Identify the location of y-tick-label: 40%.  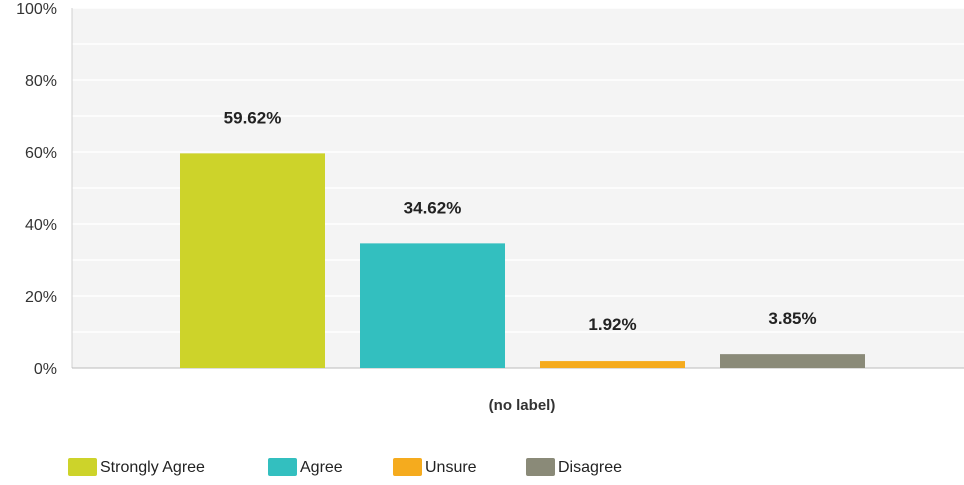
(41, 225).